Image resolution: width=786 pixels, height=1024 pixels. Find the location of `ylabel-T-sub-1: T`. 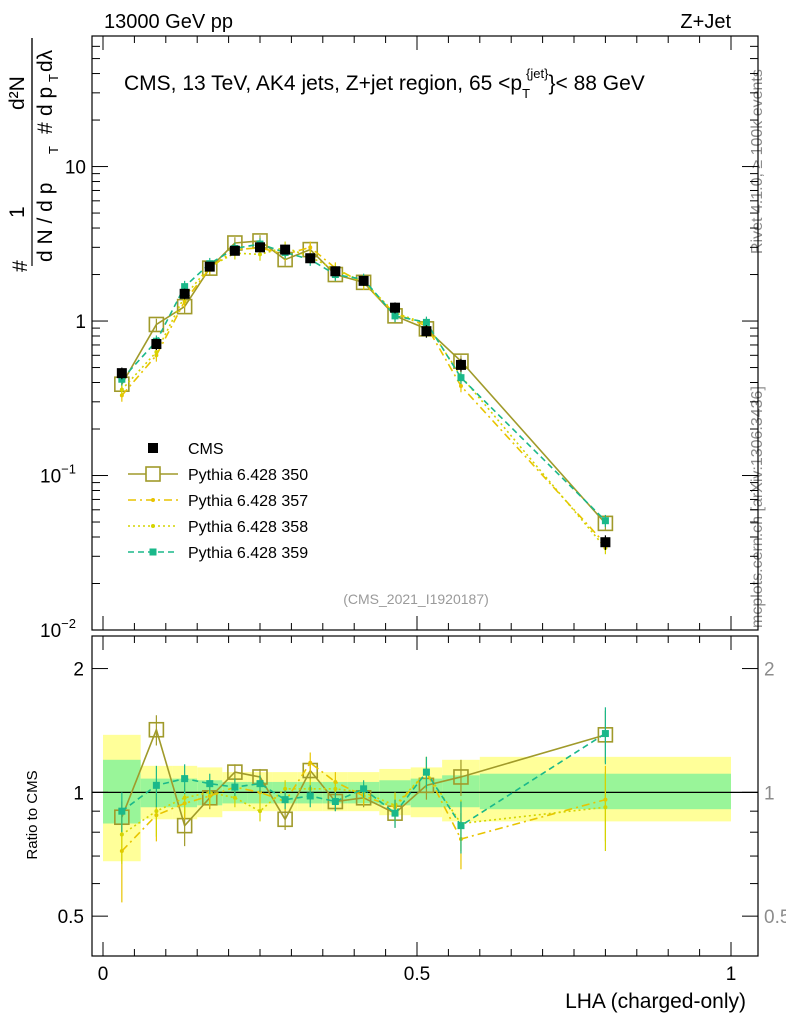

ylabel-T-sub-1: T is located at coordinates (53, 150).